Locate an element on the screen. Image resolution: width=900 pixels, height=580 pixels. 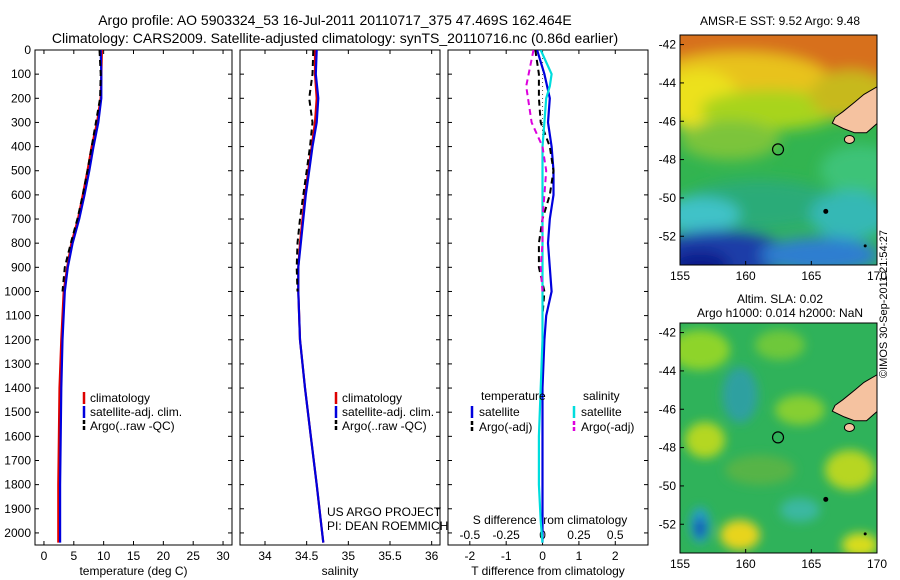
legend-label: satellite is located at coordinates (601, 412).